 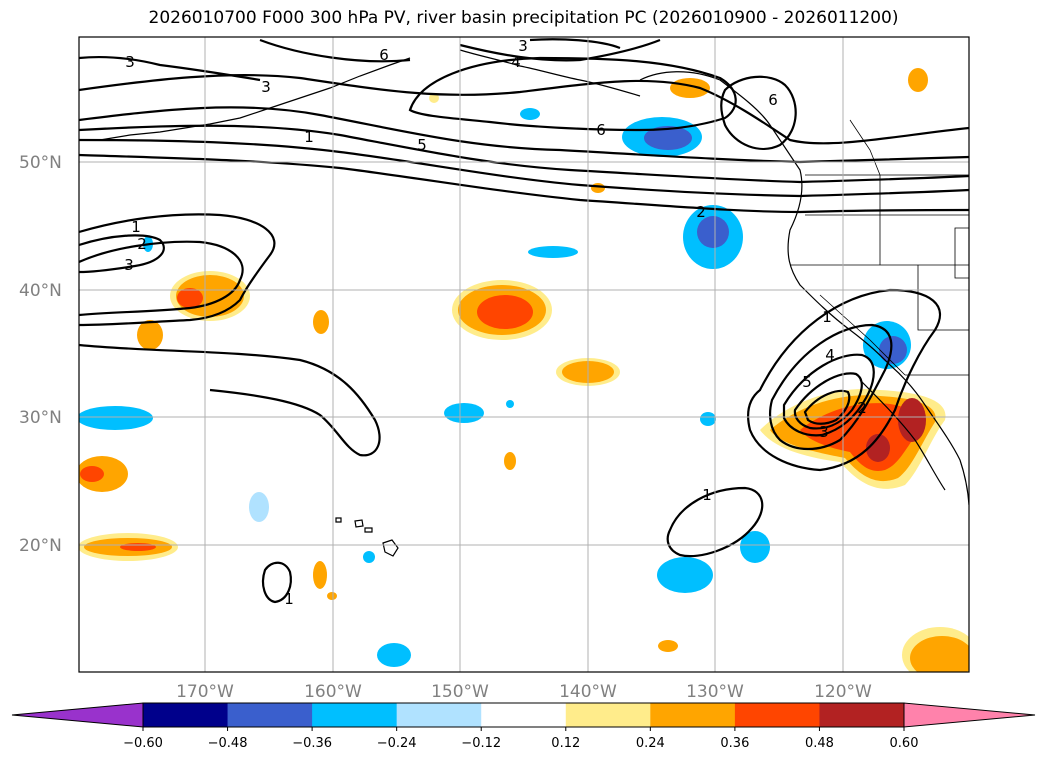 I want to click on lat-label: 20°N, so click(x=40, y=546).